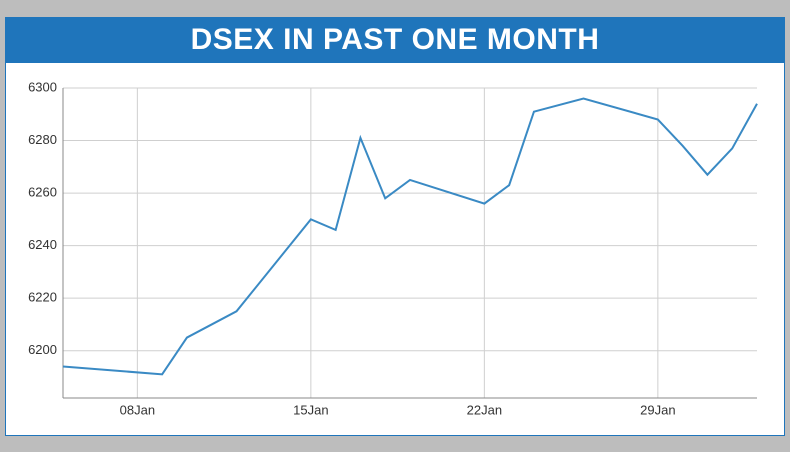 The height and width of the screenshot is (452, 790). What do you see at coordinates (42, 192) in the screenshot?
I see `y-tick-label: 6260` at bounding box center [42, 192].